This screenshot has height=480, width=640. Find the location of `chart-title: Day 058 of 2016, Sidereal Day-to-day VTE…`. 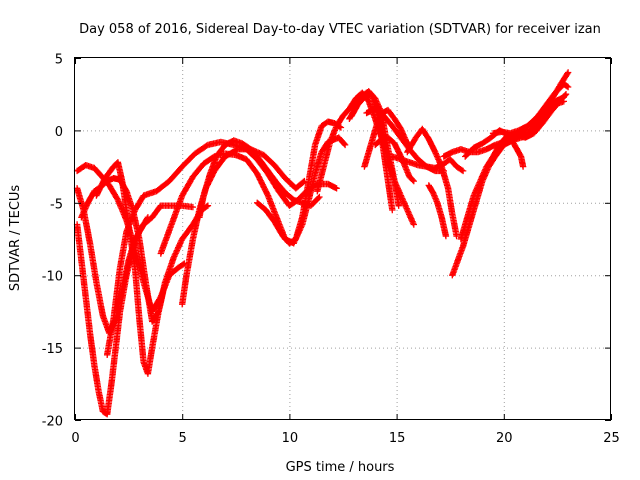

chart-title: Day 058 of 2016, Sidereal Day-to-day VTE… is located at coordinates (340, 29).